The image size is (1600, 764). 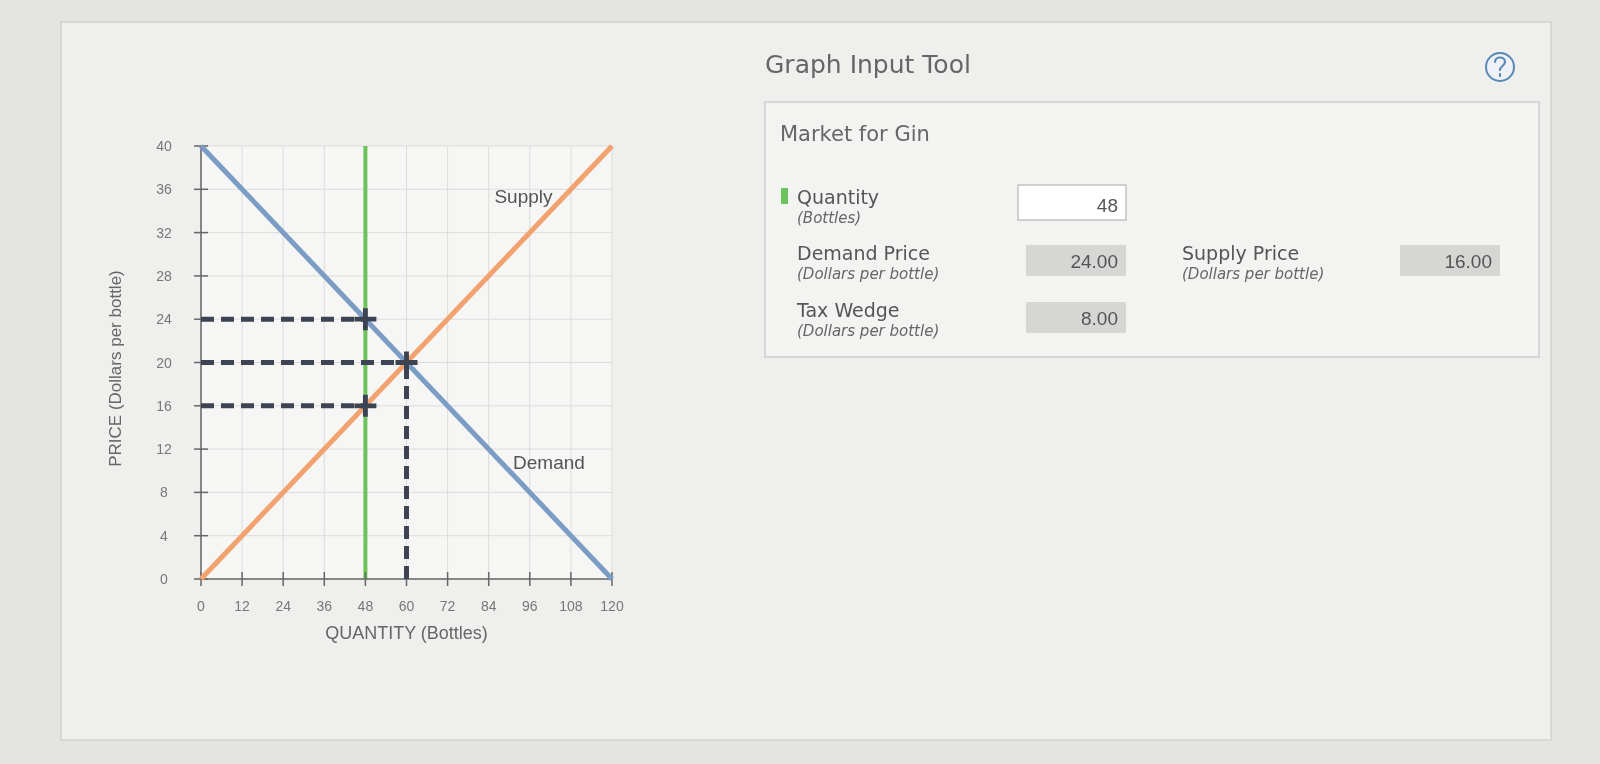 I want to click on text: Supply Price, so click(x=1241, y=253).